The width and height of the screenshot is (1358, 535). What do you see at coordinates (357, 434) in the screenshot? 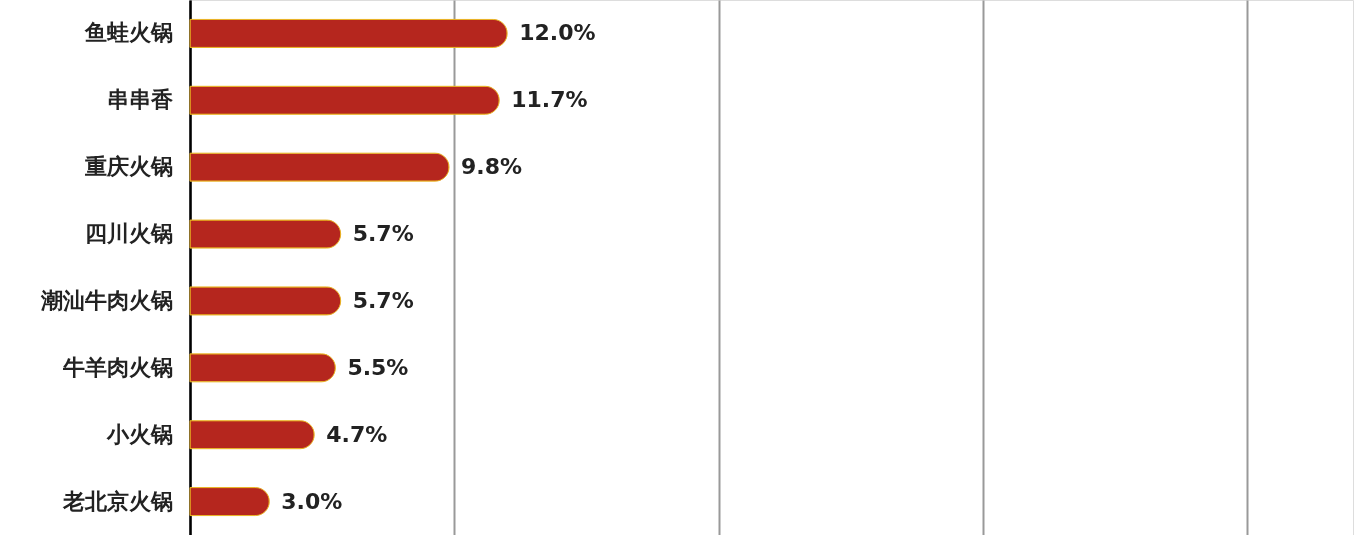
I see `data-label: 4.7%` at bounding box center [357, 434].